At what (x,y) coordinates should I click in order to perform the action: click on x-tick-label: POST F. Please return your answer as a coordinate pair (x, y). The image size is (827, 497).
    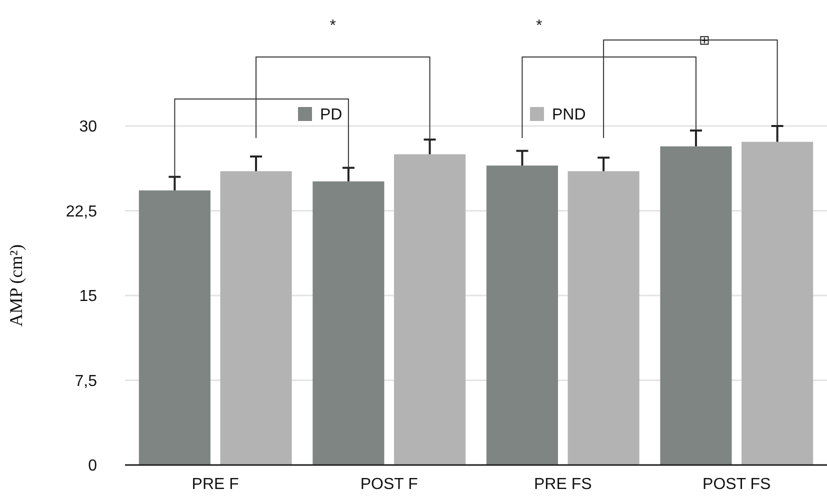
    Looking at the image, I should click on (389, 484).